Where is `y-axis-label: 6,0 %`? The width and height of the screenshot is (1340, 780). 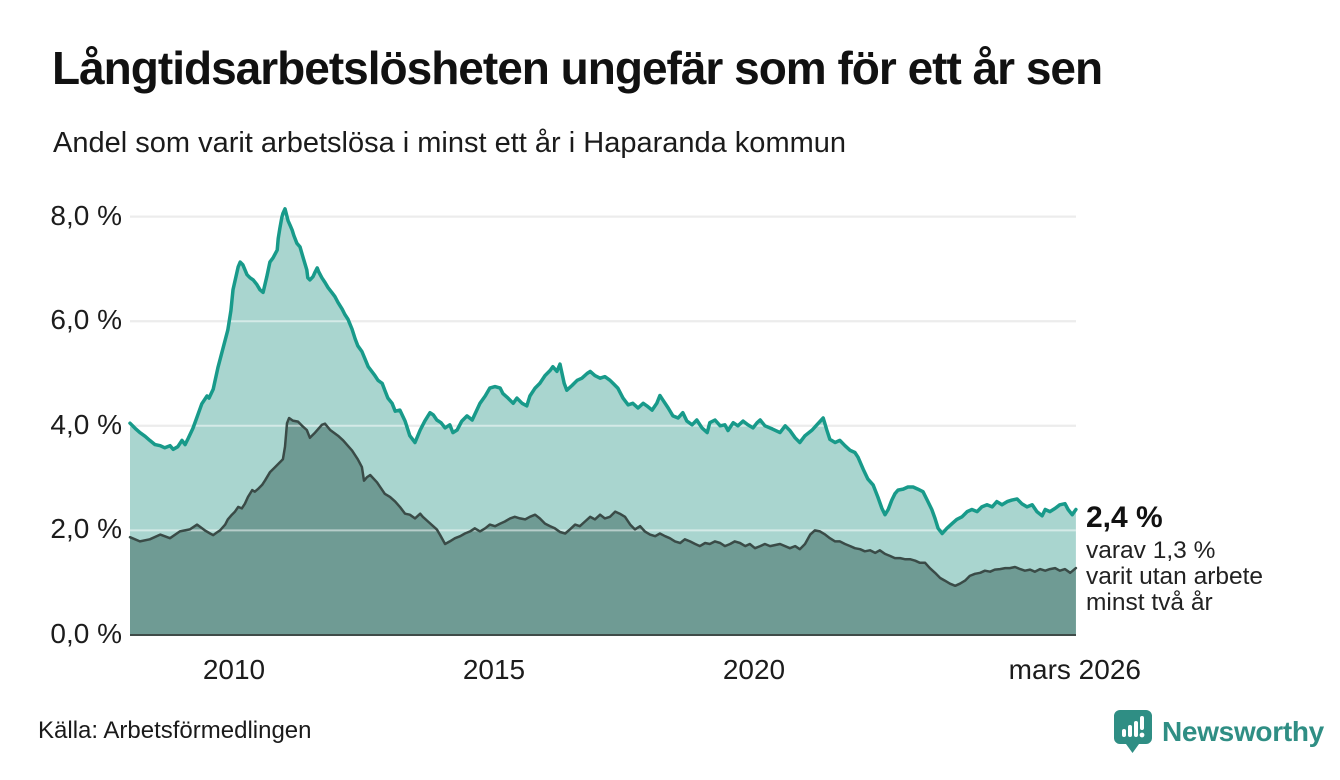
y-axis-label: 6,0 % is located at coordinates (86, 320).